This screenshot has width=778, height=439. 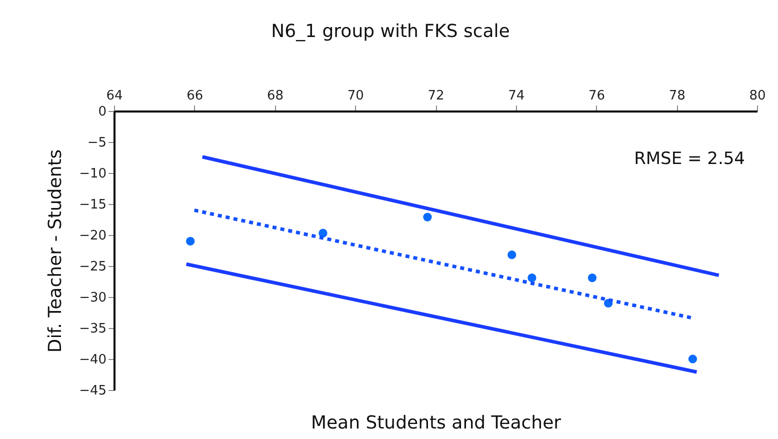 I want to click on x-tick-label: 80, so click(x=757, y=96).